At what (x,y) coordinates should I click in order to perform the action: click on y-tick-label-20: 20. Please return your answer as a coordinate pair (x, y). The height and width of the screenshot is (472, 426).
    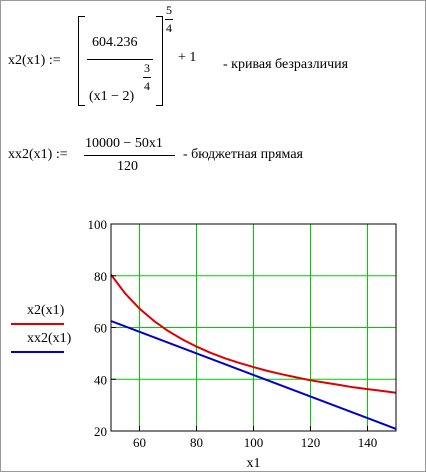
    Looking at the image, I should click on (100, 431).